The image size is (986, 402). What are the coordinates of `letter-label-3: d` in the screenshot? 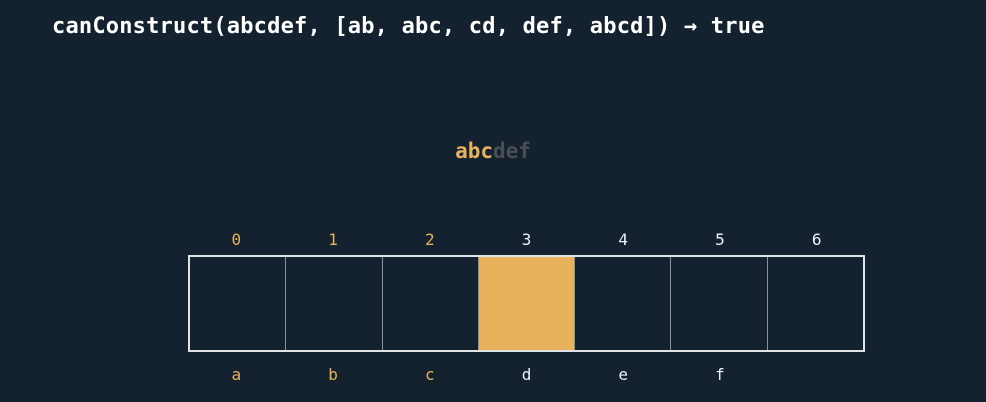 It's located at (526, 374).